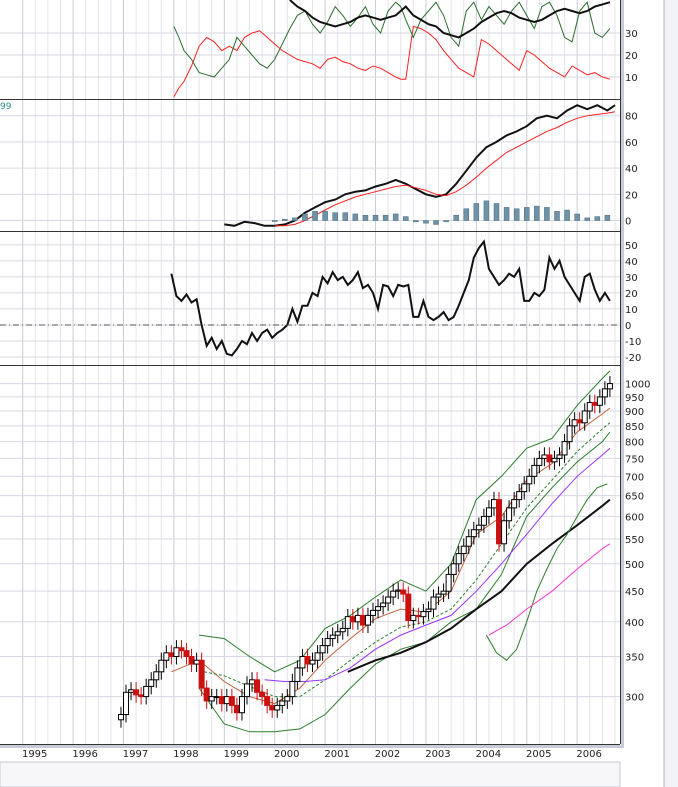 Image resolution: width=678 pixels, height=787 pixels. What do you see at coordinates (628, 326) in the screenshot?
I see `y-tick-label: 0` at bounding box center [628, 326].